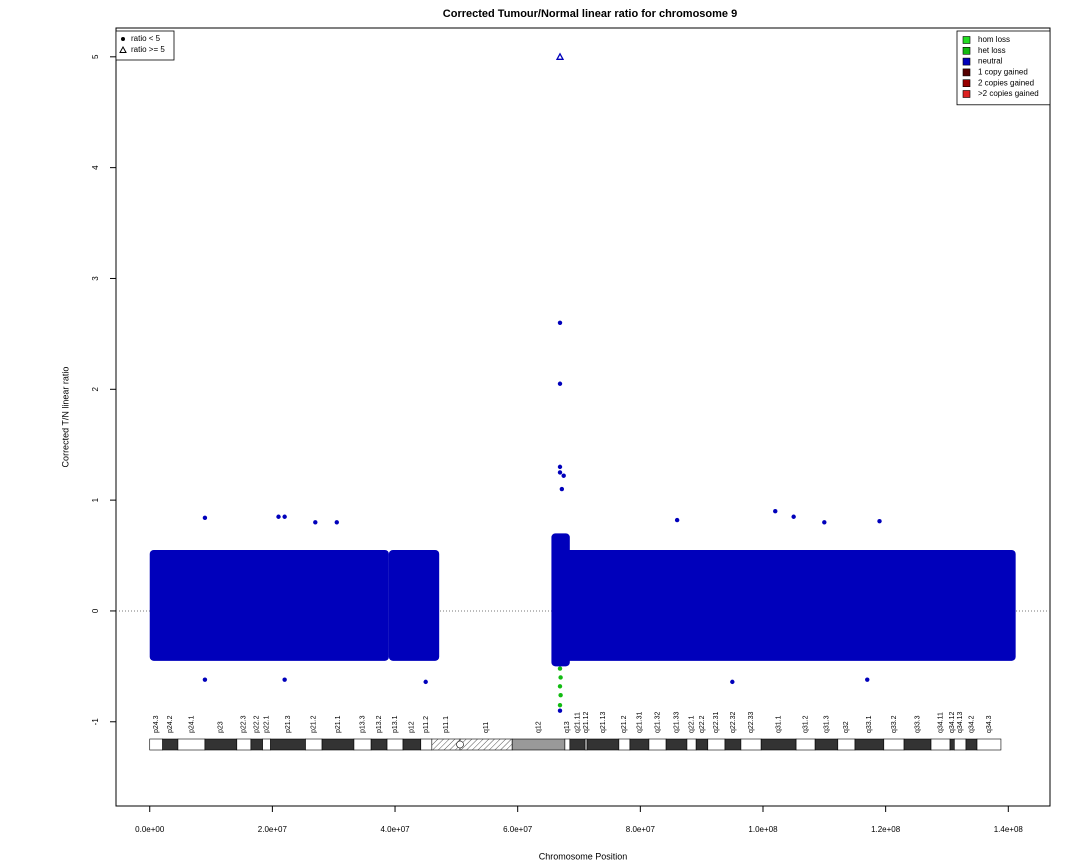 The width and height of the screenshot is (1080, 864). Describe the element at coordinates (624, 724) in the screenshot. I see `cytoband-label: q21.2` at that location.